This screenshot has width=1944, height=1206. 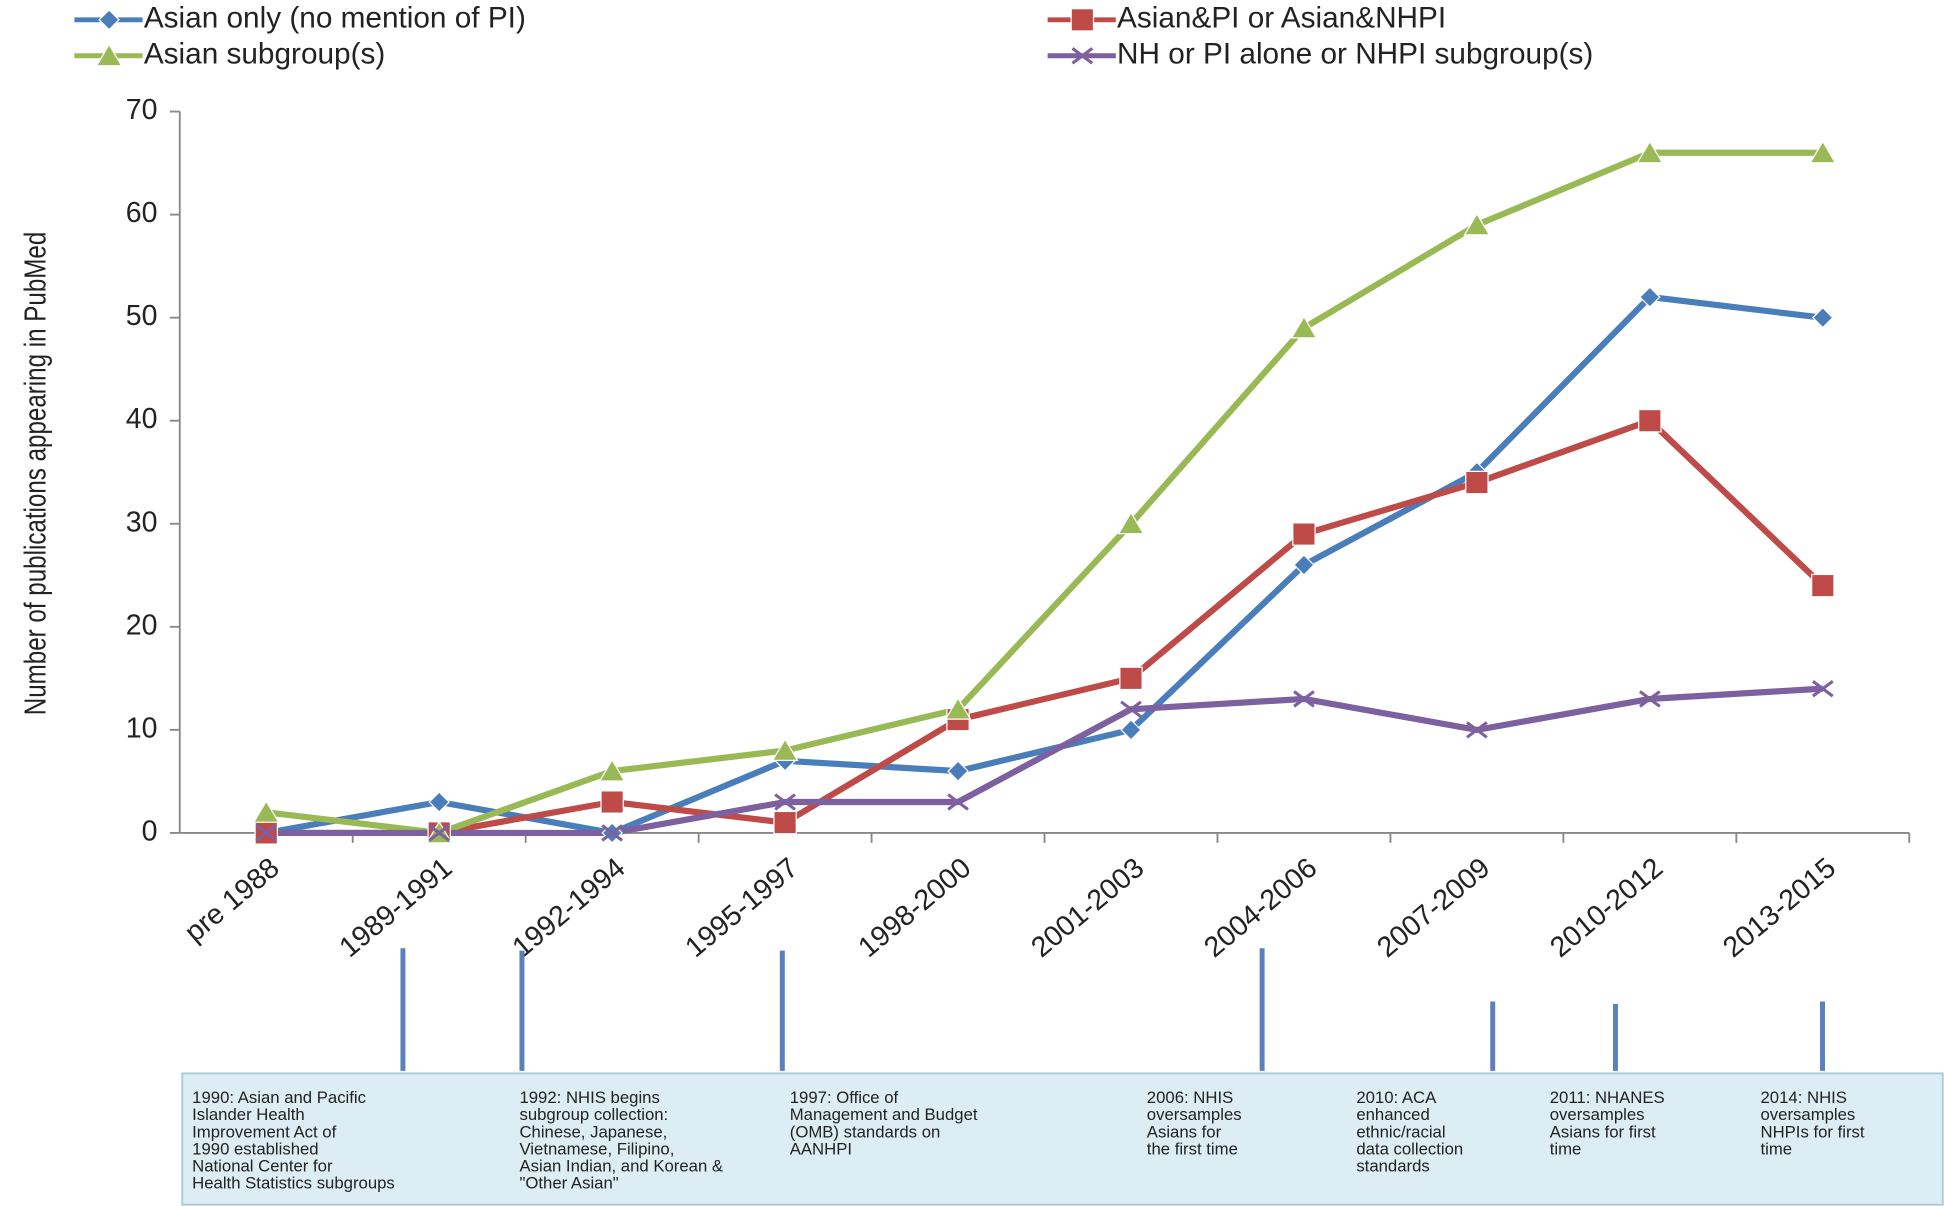 What do you see at coordinates (844, 1097) in the screenshot?
I see `annotation-text: 1997: Office of` at bounding box center [844, 1097].